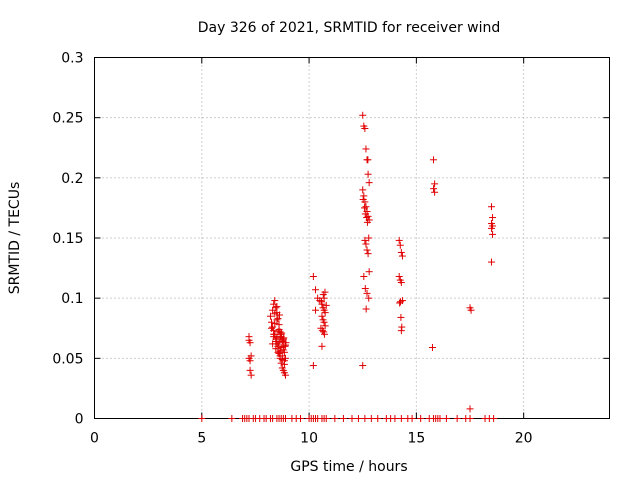 This screenshot has width=640, height=480. What do you see at coordinates (348, 467) in the screenshot?
I see `x-axis-label: GPS time / hours` at bounding box center [348, 467].